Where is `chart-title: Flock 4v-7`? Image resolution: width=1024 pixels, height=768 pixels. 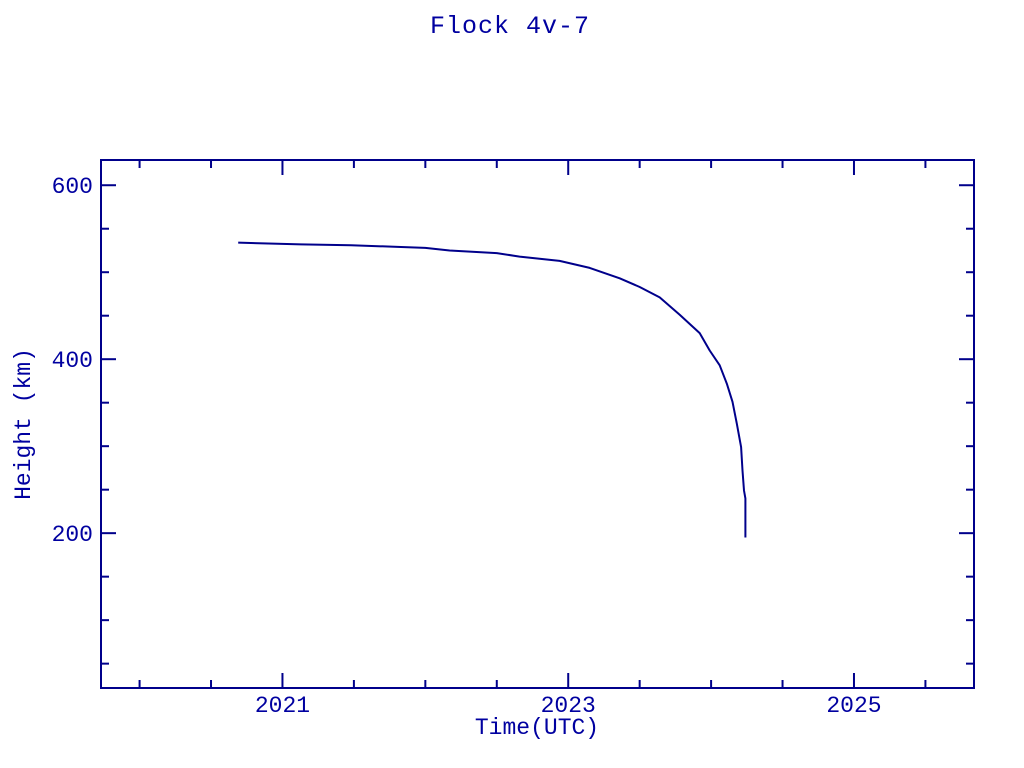 chart-title: Flock 4v-7 is located at coordinates (510, 26).